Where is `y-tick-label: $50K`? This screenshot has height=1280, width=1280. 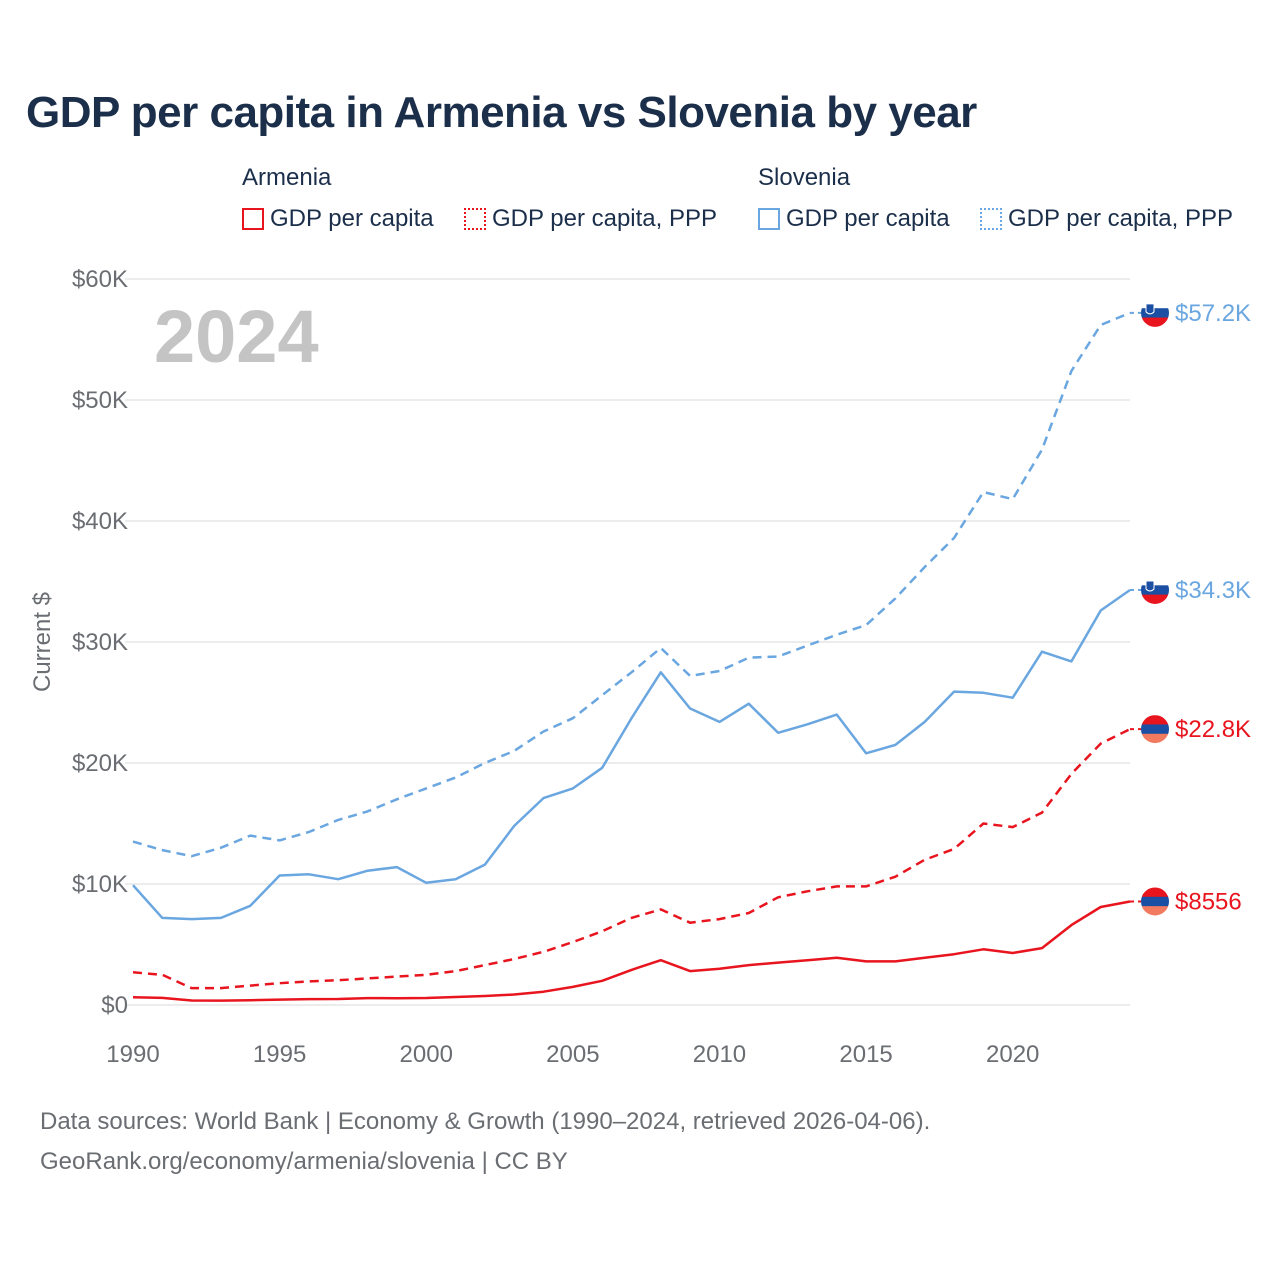 y-tick-label: $50K is located at coordinates (100, 400).